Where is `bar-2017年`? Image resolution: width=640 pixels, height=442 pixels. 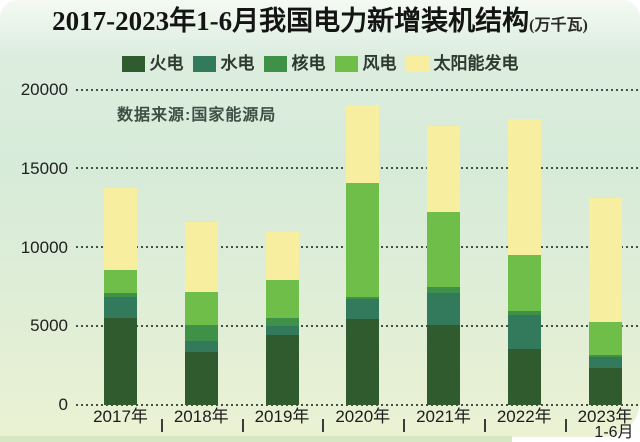
bar-2017年 is located at coordinates (120, 296).